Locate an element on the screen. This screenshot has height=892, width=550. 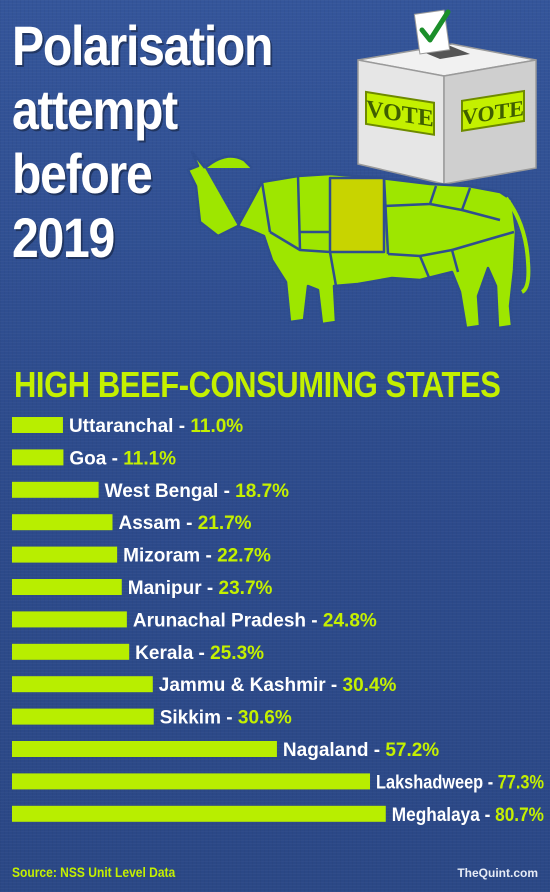
bar-label-1: Goa - 11.1% is located at coordinates (122, 458).